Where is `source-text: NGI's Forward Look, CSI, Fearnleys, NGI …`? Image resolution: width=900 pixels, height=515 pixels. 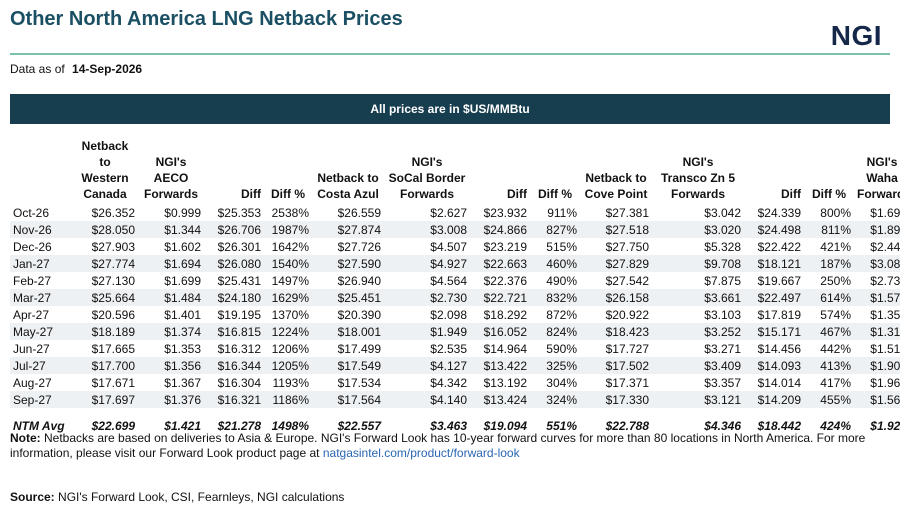
source-text: NGI's Forward Look, CSI, Fearnleys, NGI … is located at coordinates (199, 497).